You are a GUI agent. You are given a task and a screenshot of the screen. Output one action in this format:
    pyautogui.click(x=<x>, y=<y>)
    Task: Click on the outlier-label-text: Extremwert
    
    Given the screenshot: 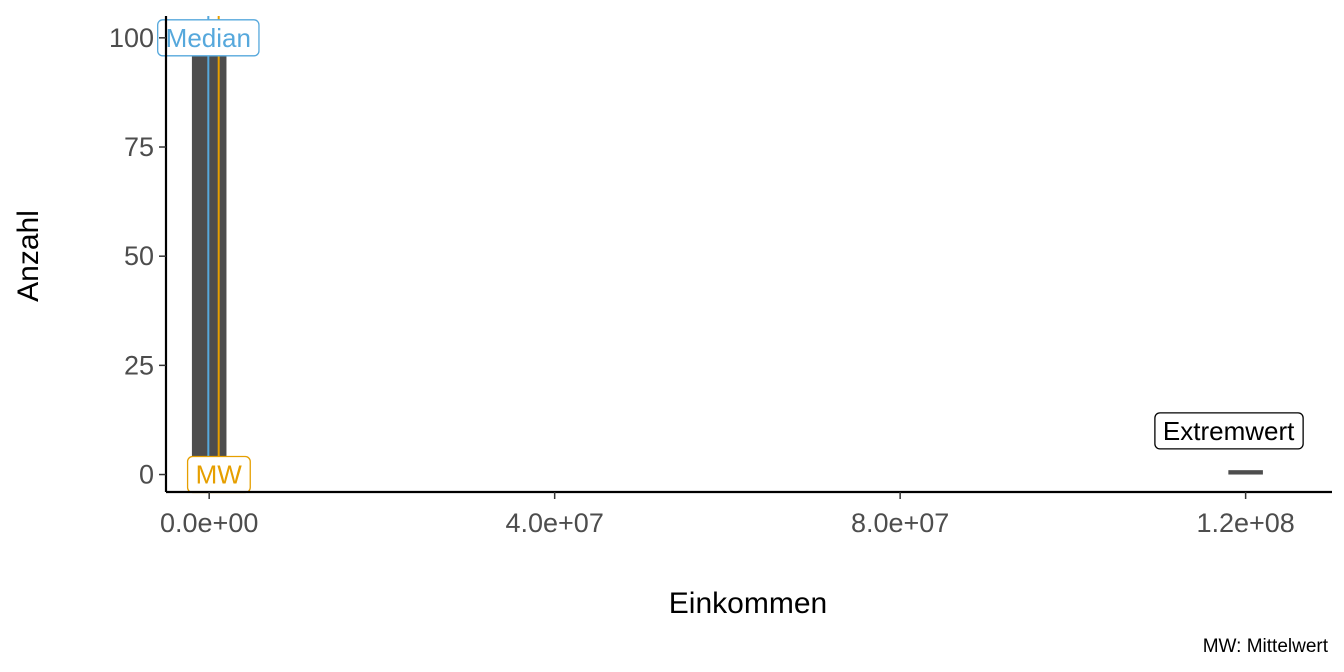 What is the action you would take?
    pyautogui.click(x=1229, y=431)
    